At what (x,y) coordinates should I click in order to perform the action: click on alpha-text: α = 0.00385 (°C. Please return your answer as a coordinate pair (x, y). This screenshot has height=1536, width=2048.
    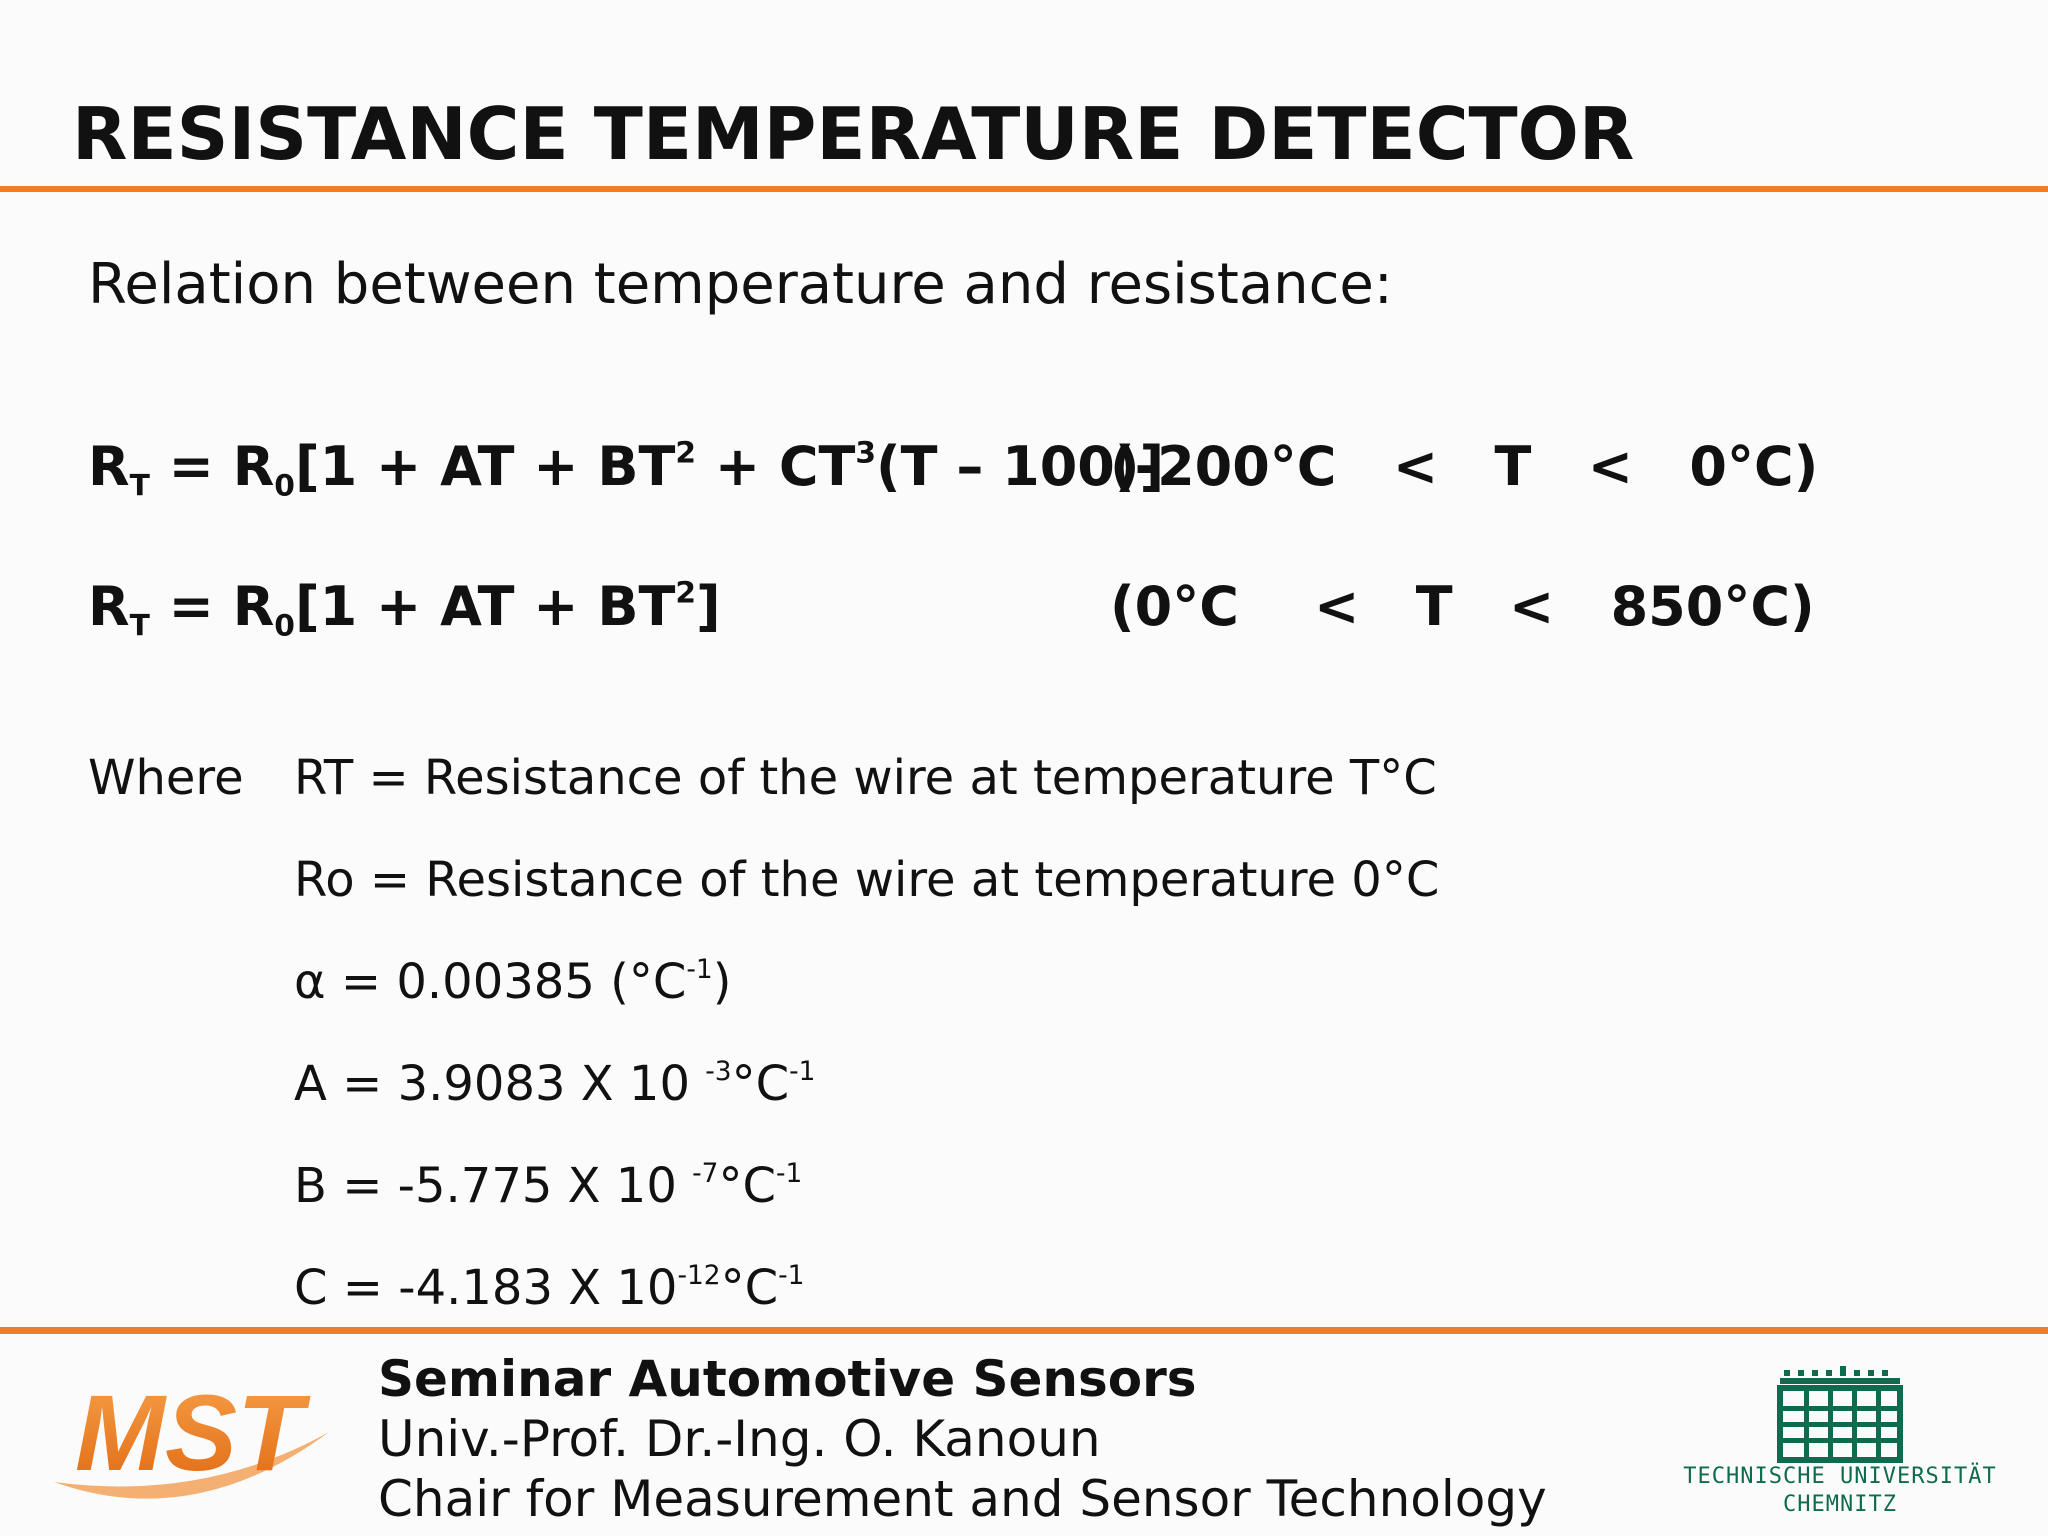
    Looking at the image, I should click on (490, 982).